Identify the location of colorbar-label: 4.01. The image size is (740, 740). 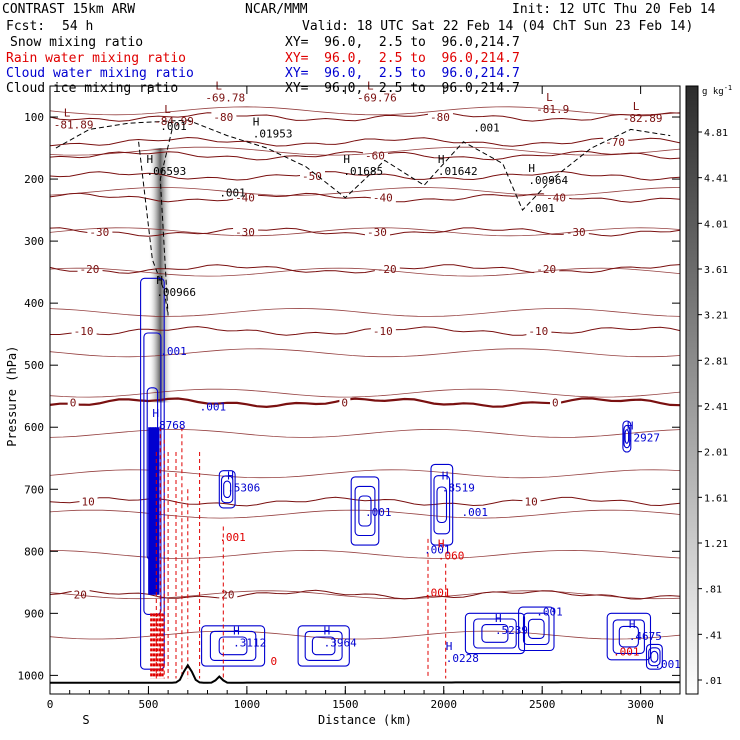
(716, 224).